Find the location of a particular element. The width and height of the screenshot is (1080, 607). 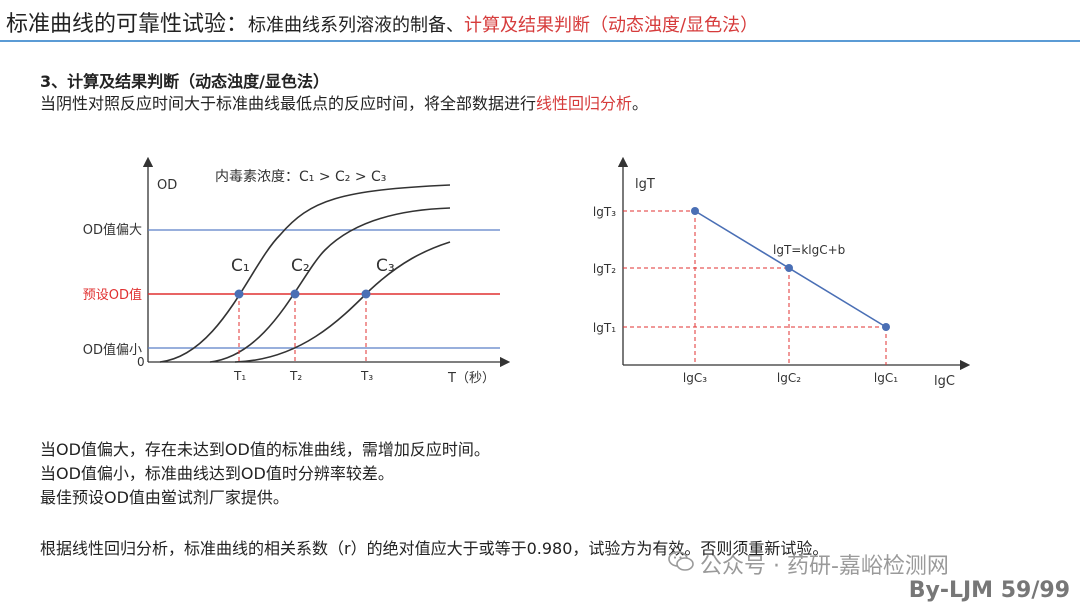

x-tick-c3: lgC₃ is located at coordinates (695, 378).